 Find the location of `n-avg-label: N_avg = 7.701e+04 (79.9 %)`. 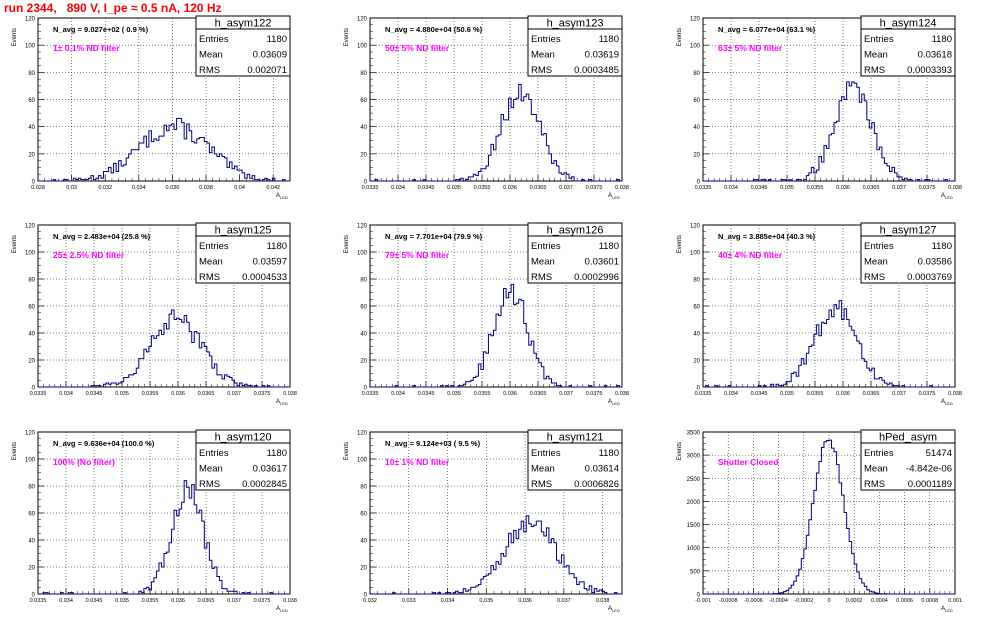

n-avg-label: N_avg = 7.701e+04 (79.9 %) is located at coordinates (434, 236).